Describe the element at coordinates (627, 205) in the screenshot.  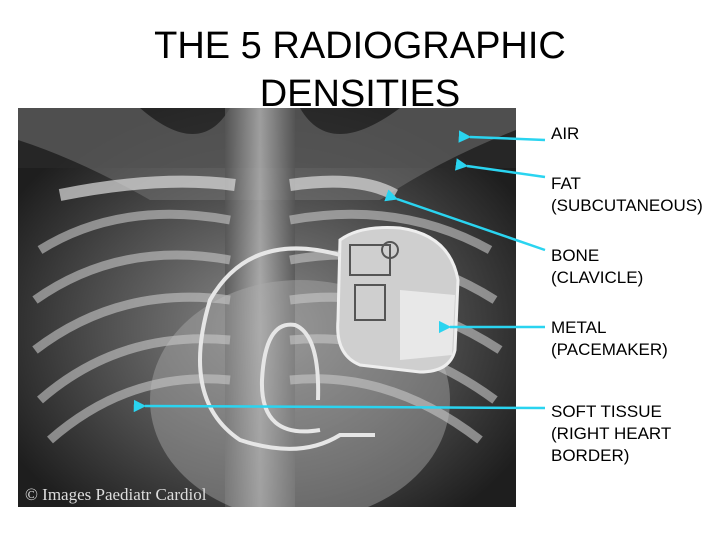
I see `label-line: (SUBCUTANEOUS)` at that location.